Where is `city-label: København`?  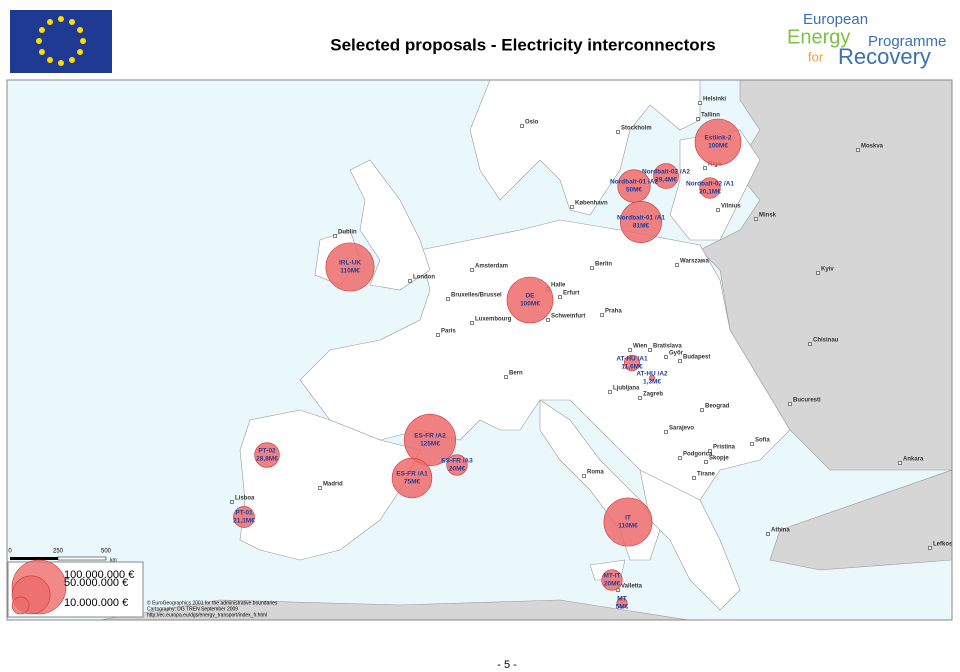
city-label: København is located at coordinates (591, 204).